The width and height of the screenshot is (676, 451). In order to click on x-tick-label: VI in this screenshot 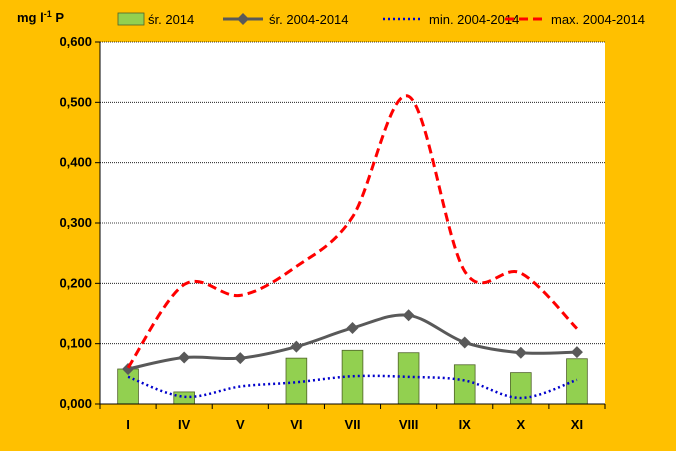, I will do `click(296, 424)`.